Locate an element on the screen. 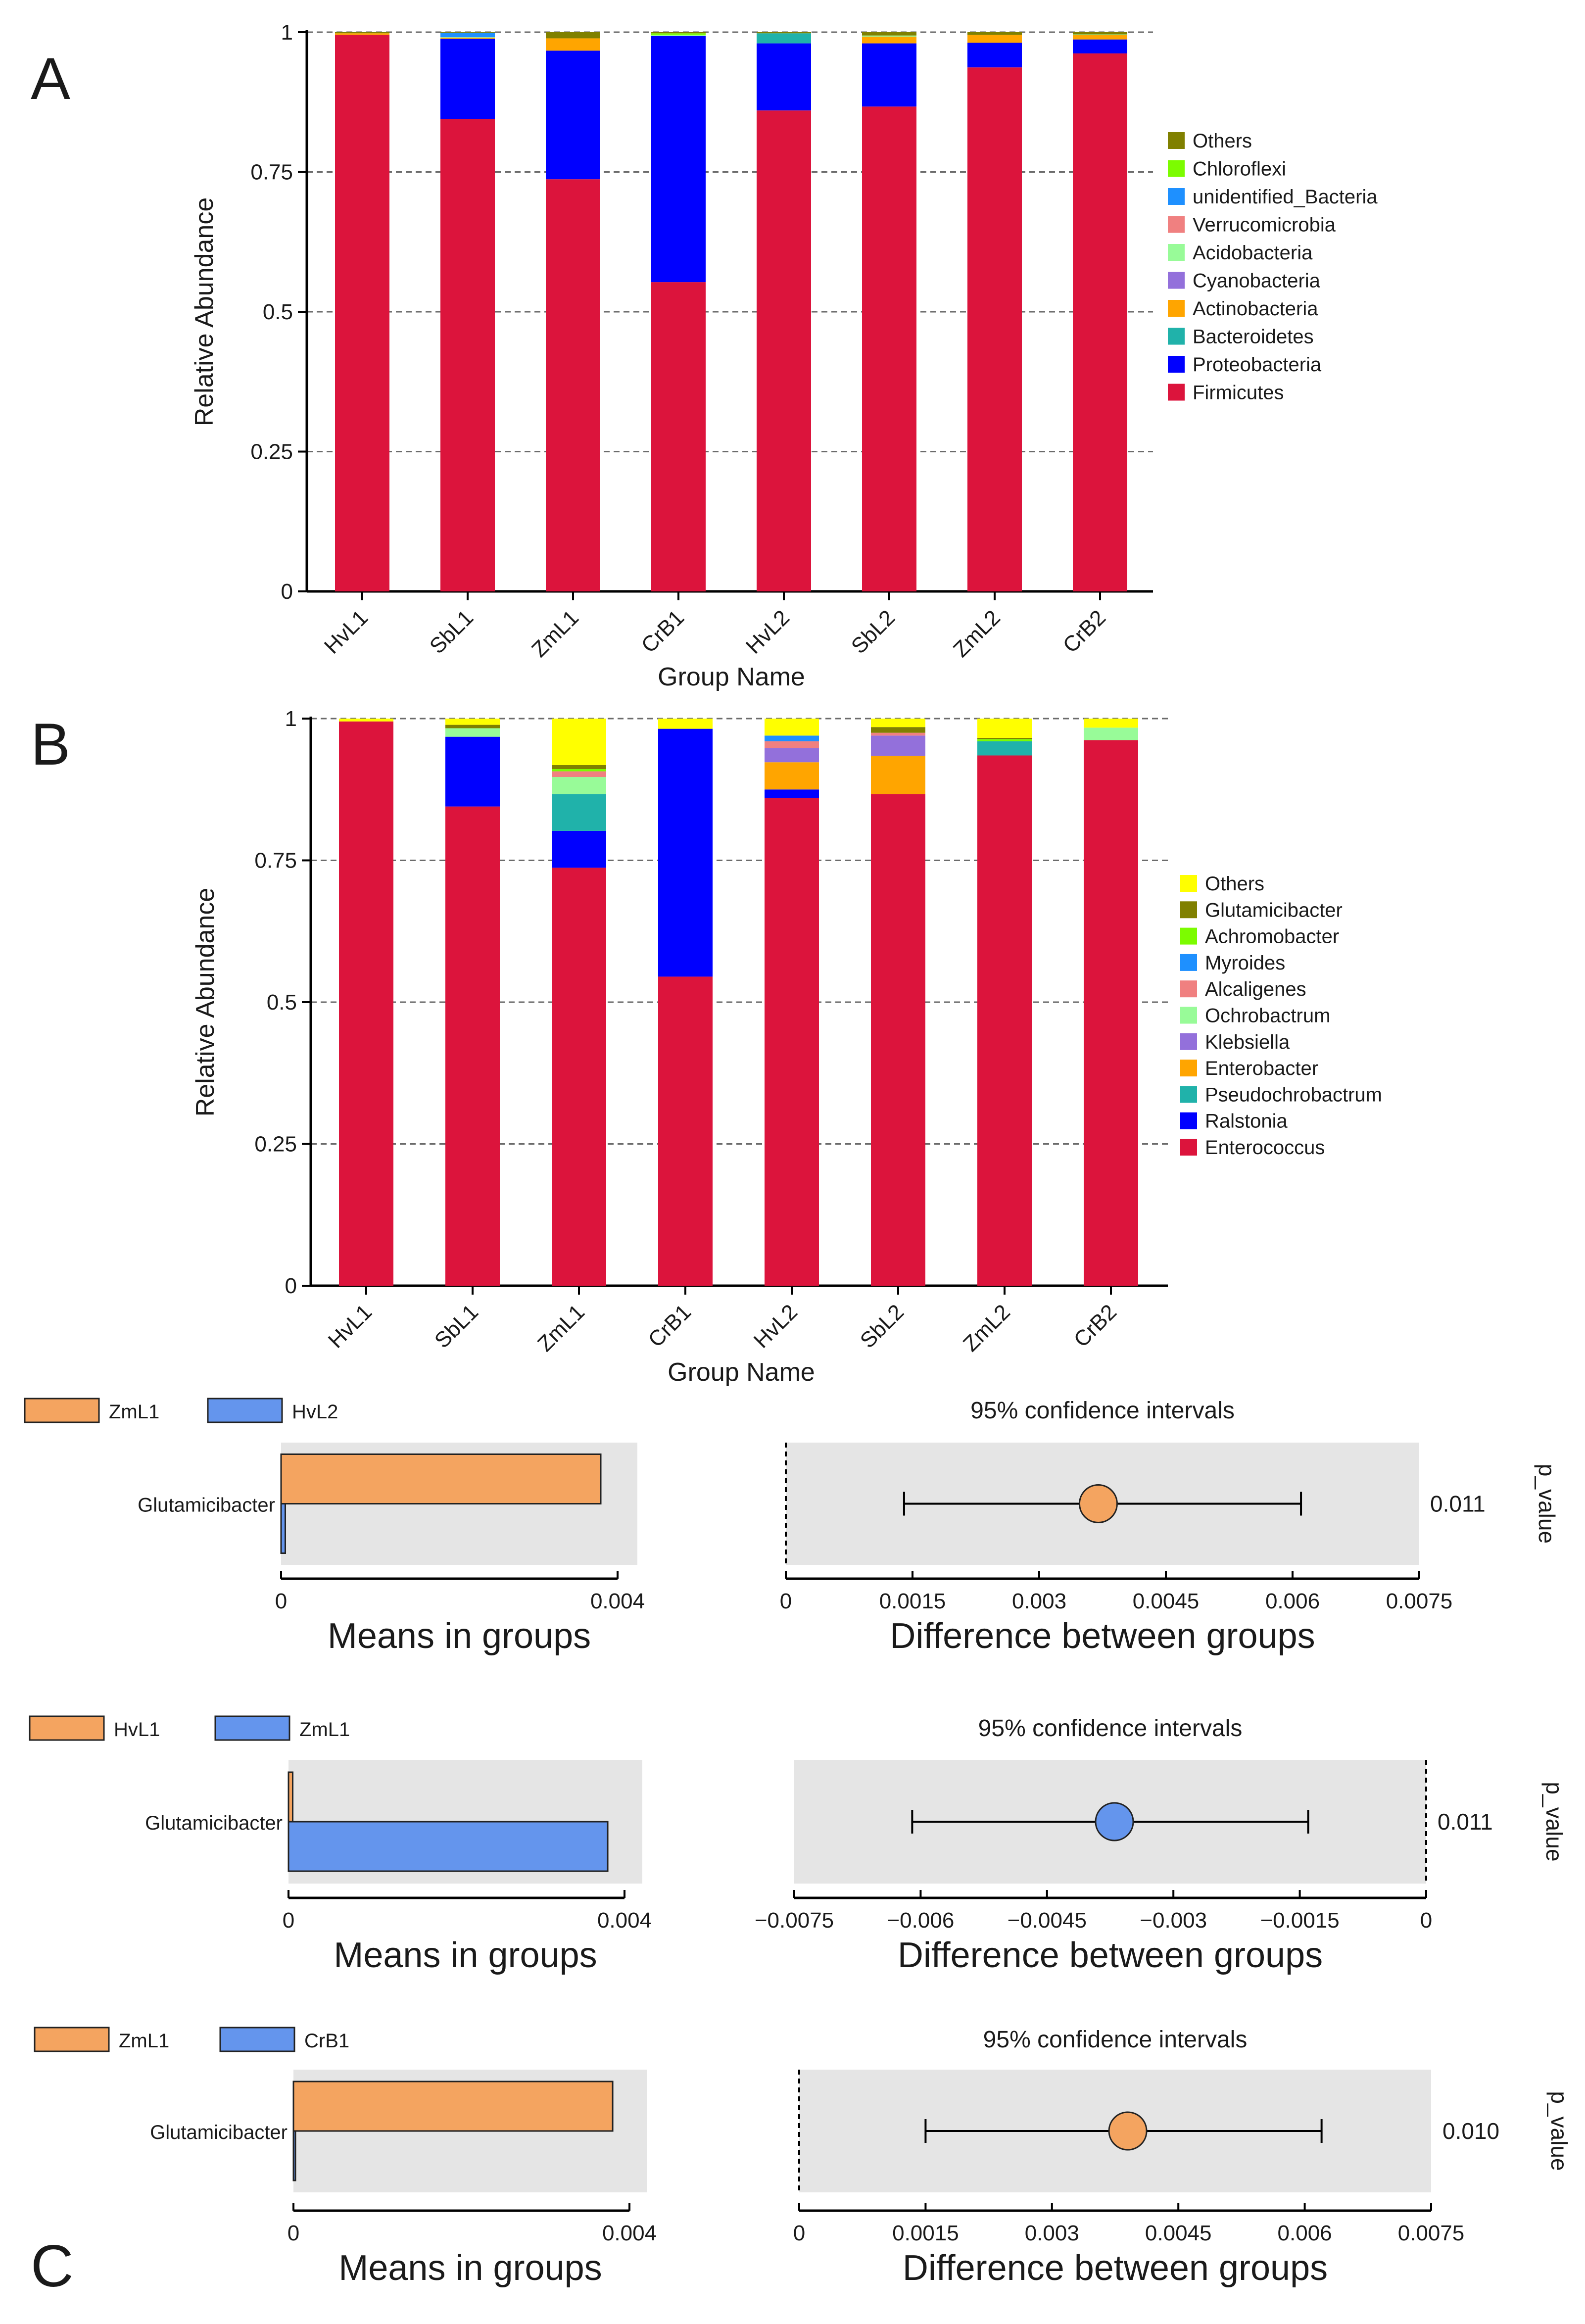 This screenshot has height=2324, width=1585. bar-segment-crb1-ralstonia is located at coordinates (685, 852).